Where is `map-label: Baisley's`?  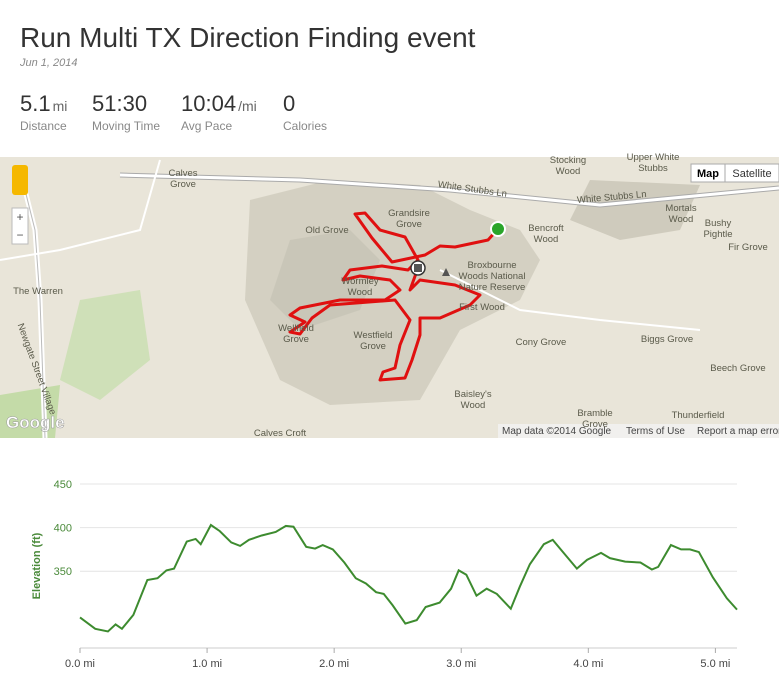
map-label: Baisley's is located at coordinates (472, 394).